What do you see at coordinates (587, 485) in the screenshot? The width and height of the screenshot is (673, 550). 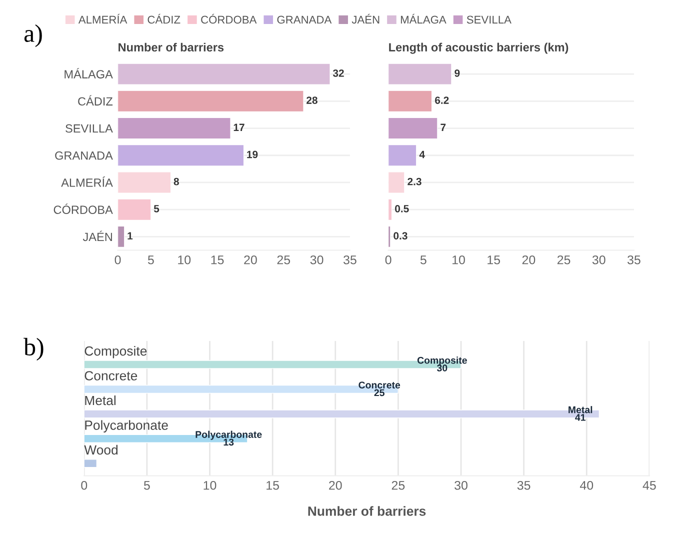 I see `x-tick-label: 40` at bounding box center [587, 485].